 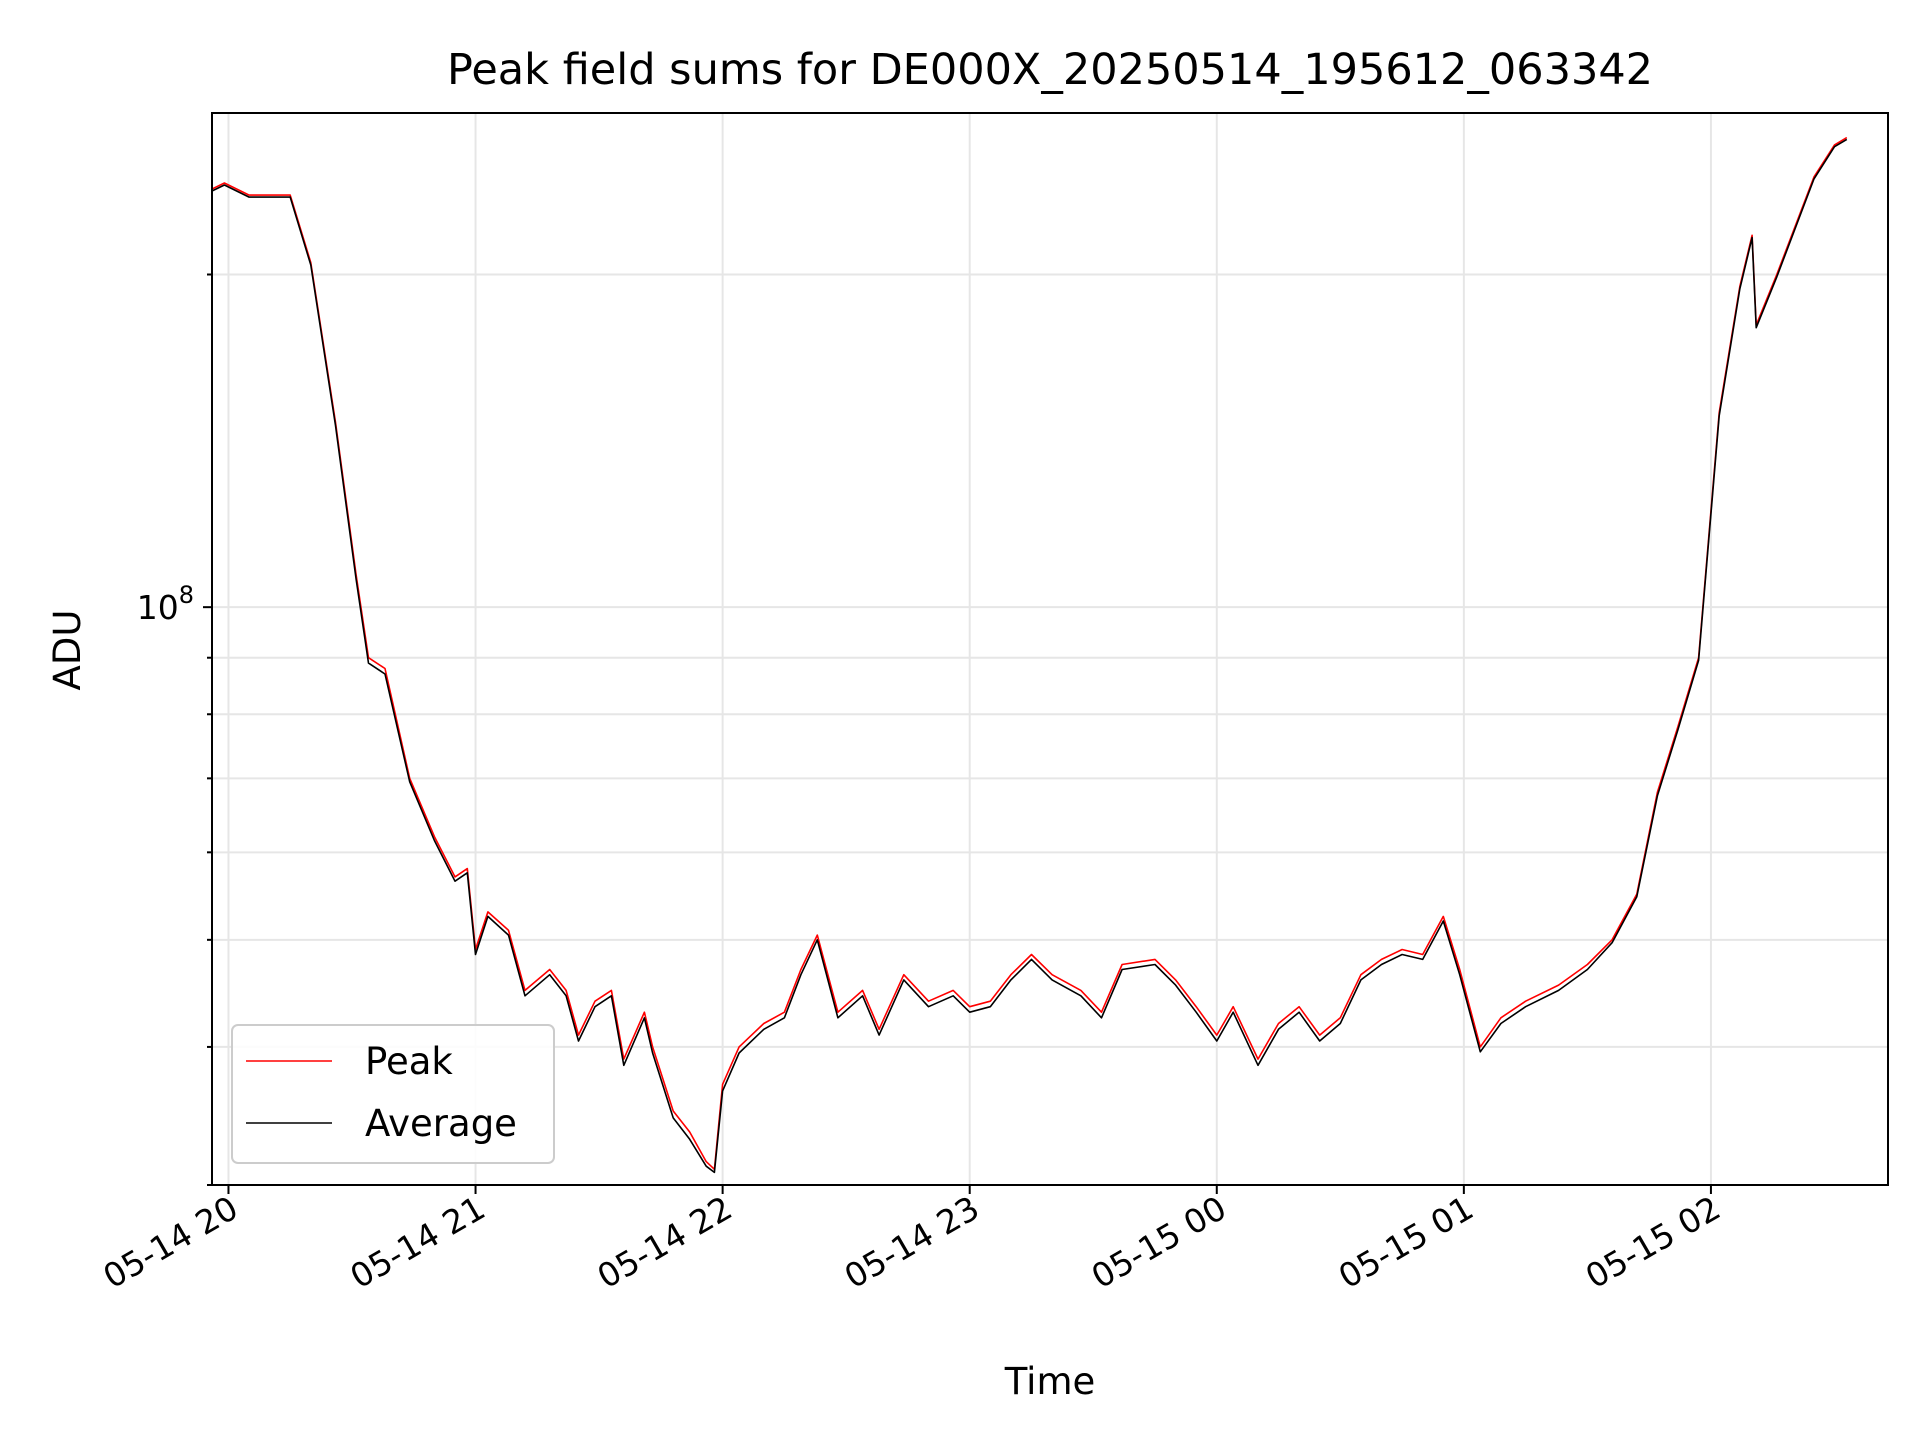 What do you see at coordinates (1050, 1381) in the screenshot?
I see `x-axis-label: Time` at bounding box center [1050, 1381].